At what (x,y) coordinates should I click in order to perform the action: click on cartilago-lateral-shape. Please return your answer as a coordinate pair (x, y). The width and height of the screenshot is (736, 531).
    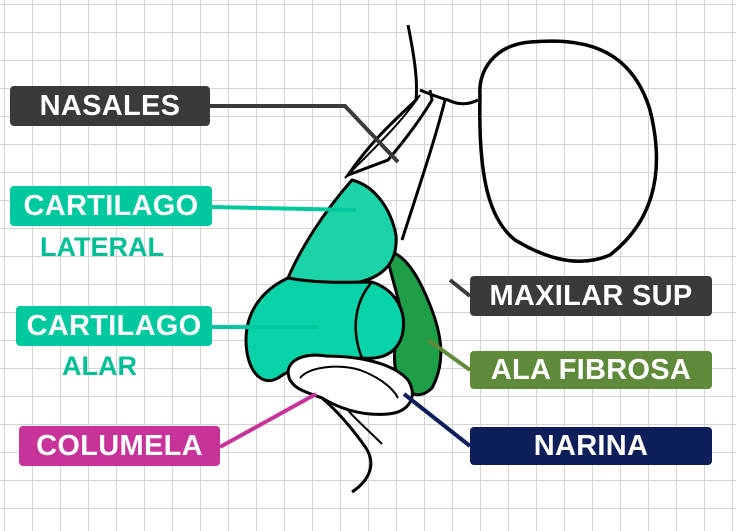
    Looking at the image, I should click on (341, 232).